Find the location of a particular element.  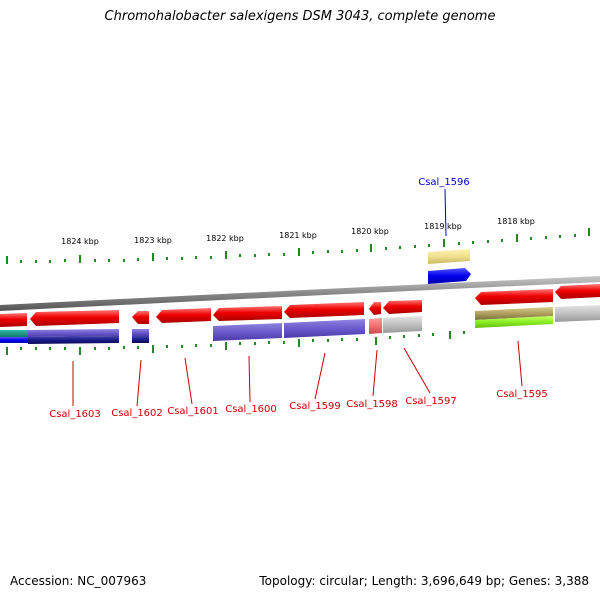

feature-band-teal is located at coordinates (14, 333).